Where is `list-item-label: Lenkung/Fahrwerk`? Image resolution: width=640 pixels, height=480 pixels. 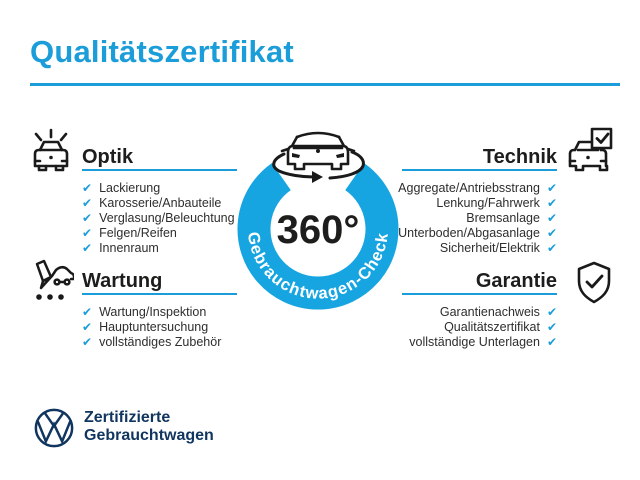 list-item-label: Lenkung/Fahrwerk is located at coordinates (488, 202).